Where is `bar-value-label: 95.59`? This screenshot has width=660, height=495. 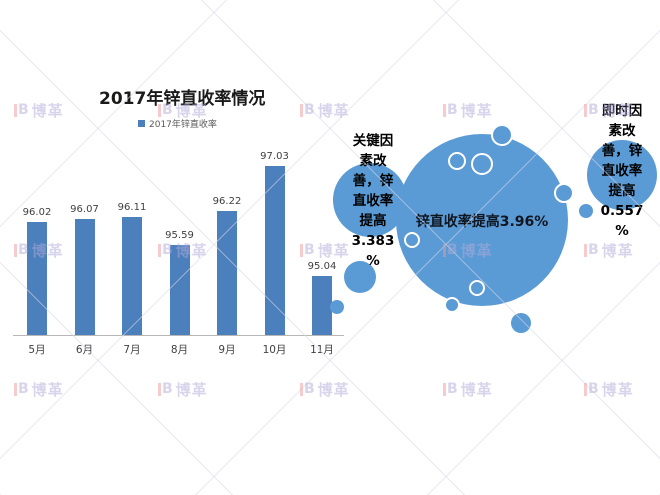
bar-value-label: 95.59 is located at coordinates (179, 235).